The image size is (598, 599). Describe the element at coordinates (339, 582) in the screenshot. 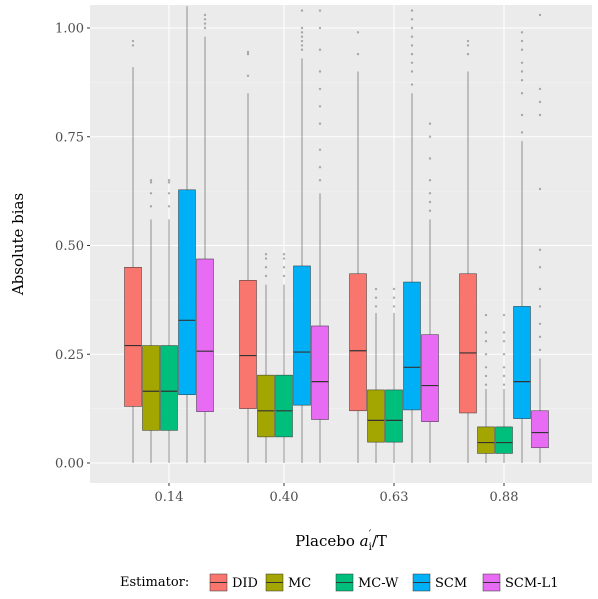

I see `legend: Estimator: DID MC MC-W SCM SCM-L1` at that location.